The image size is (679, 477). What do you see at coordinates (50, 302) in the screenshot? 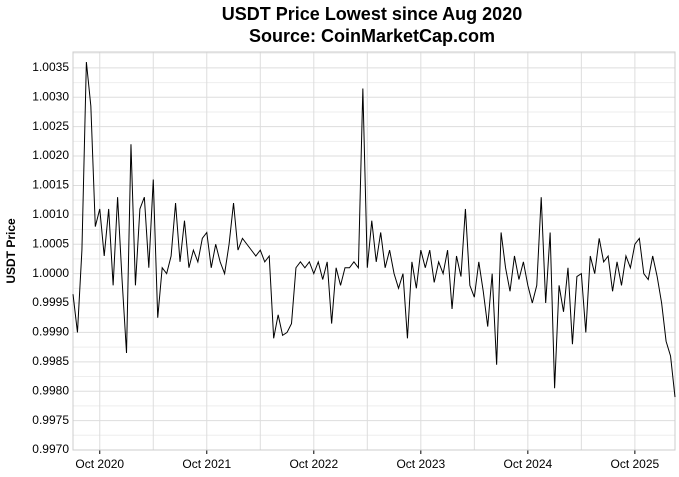
I see `y-tick-label: 0.9995` at bounding box center [50, 302].